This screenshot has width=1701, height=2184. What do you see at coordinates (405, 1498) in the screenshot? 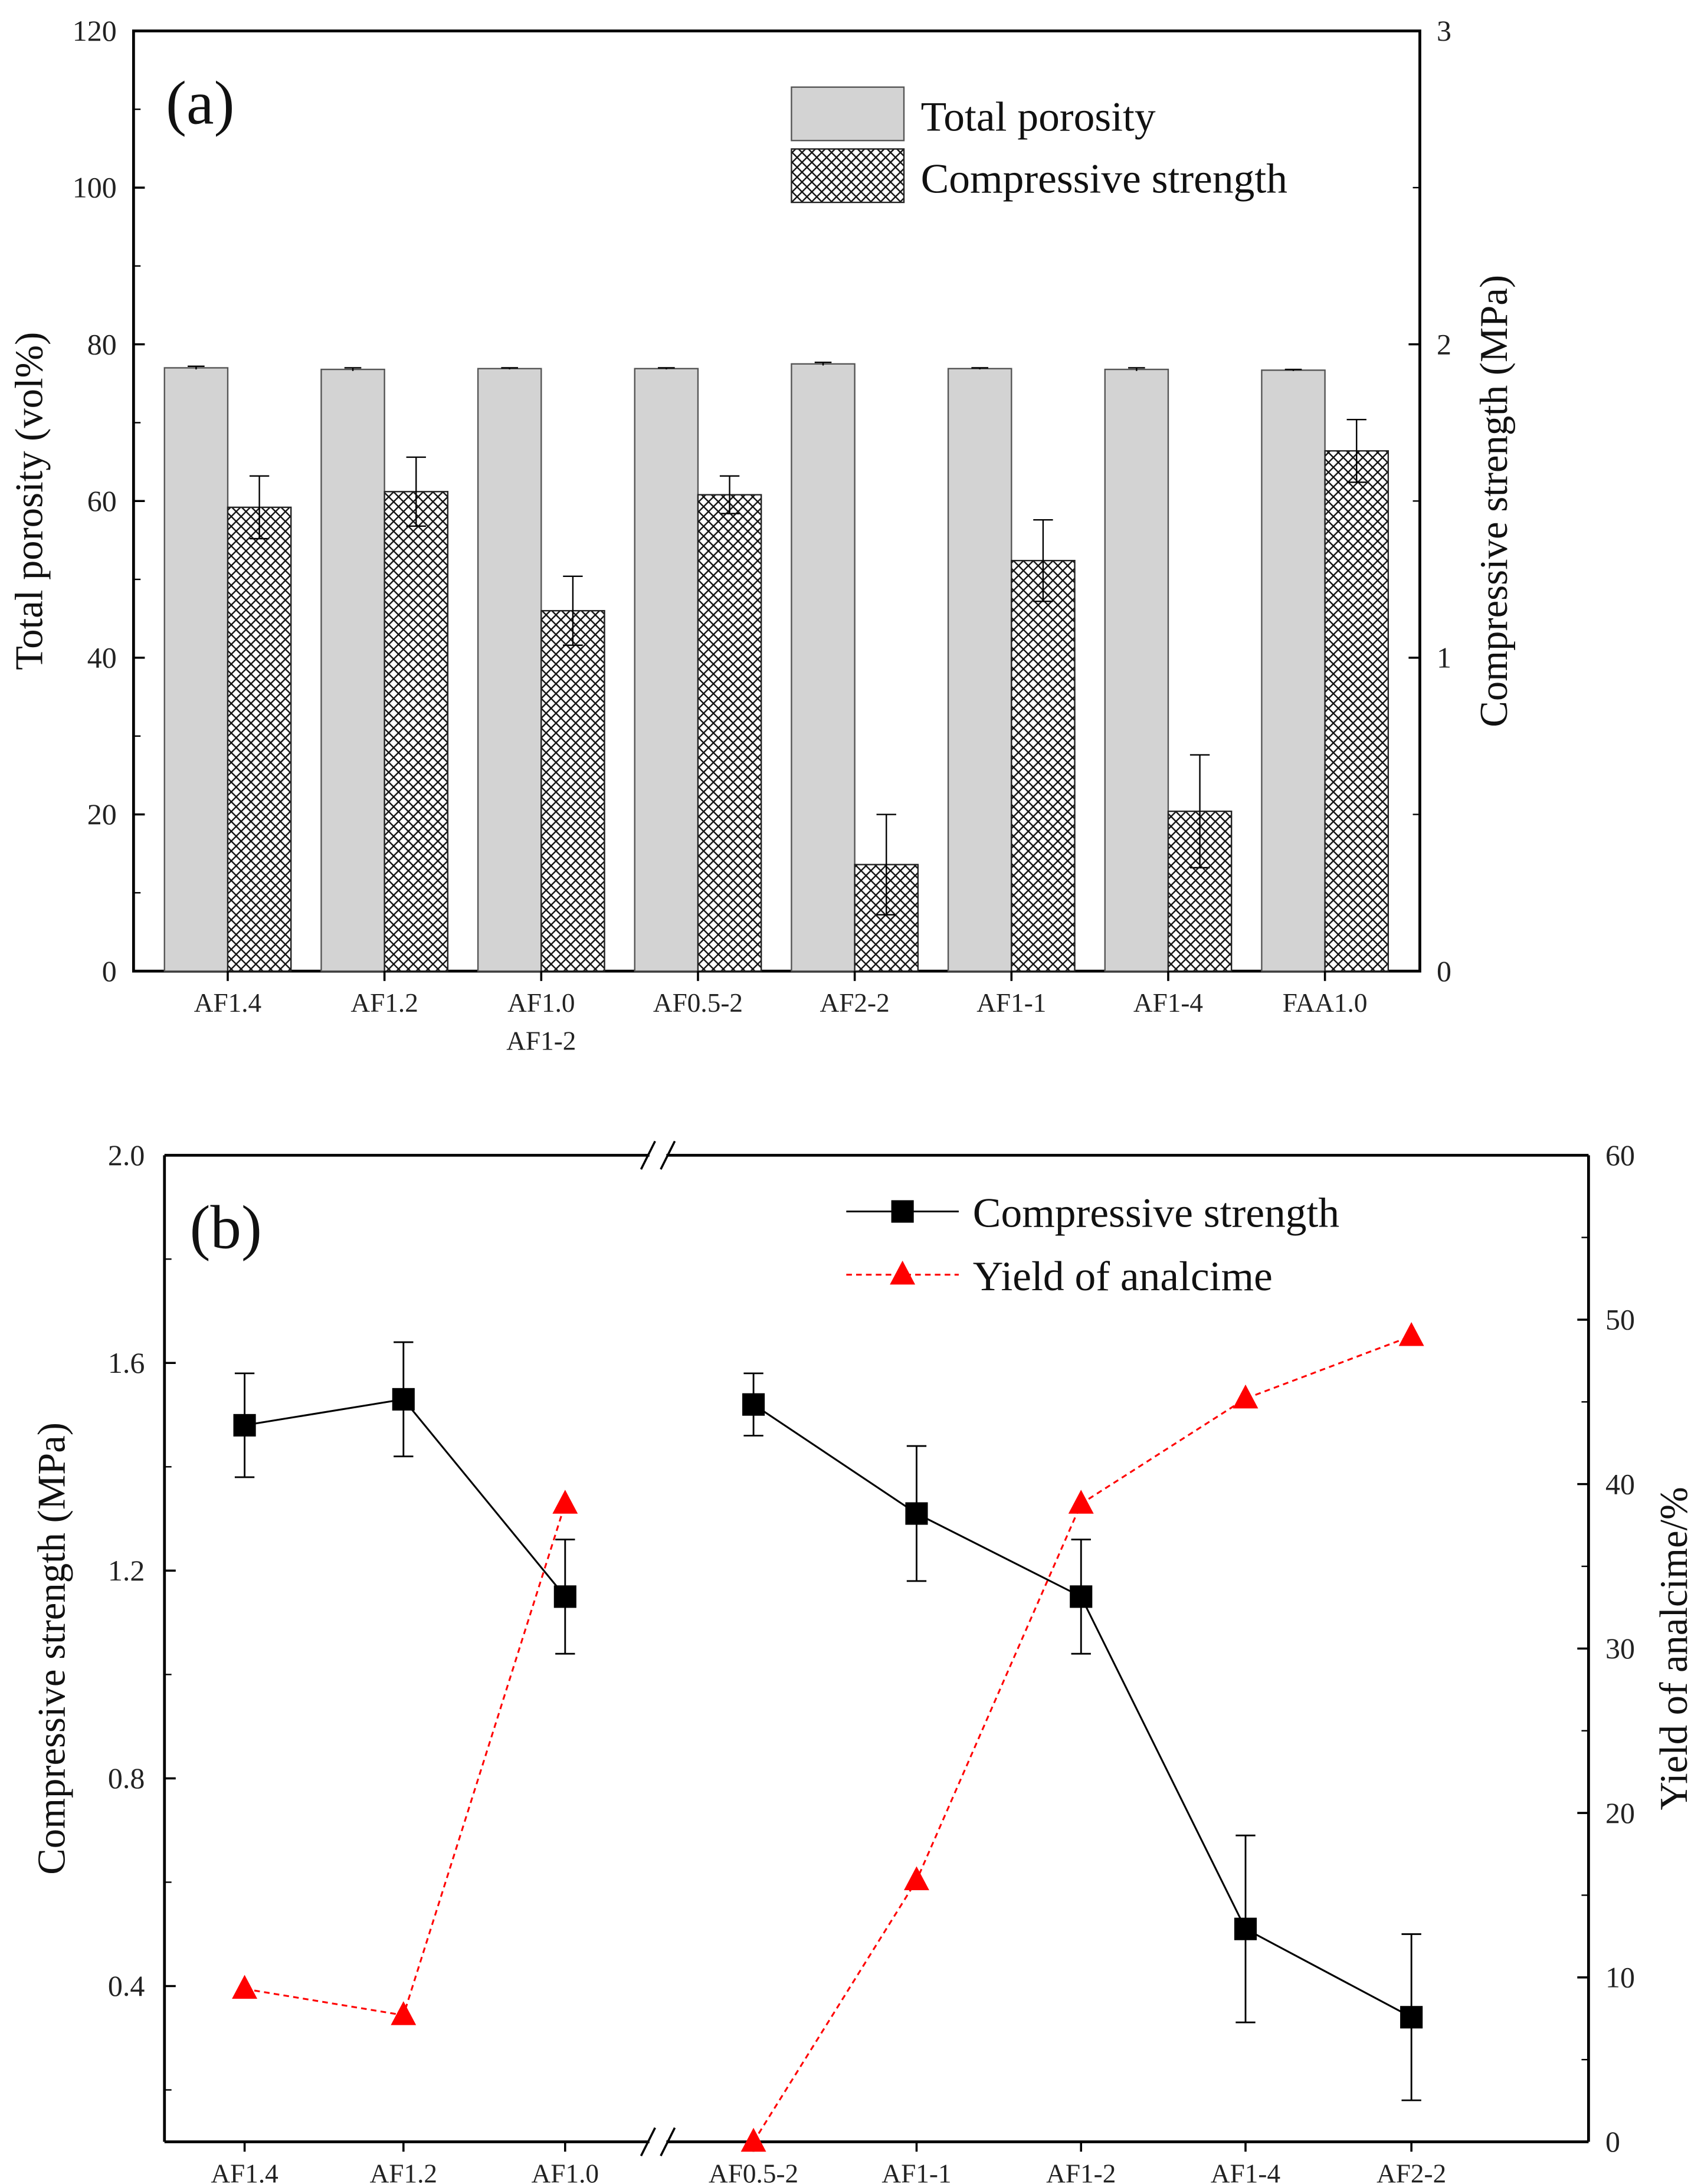
I see `series-line-compressive-strength` at bounding box center [405, 1498].